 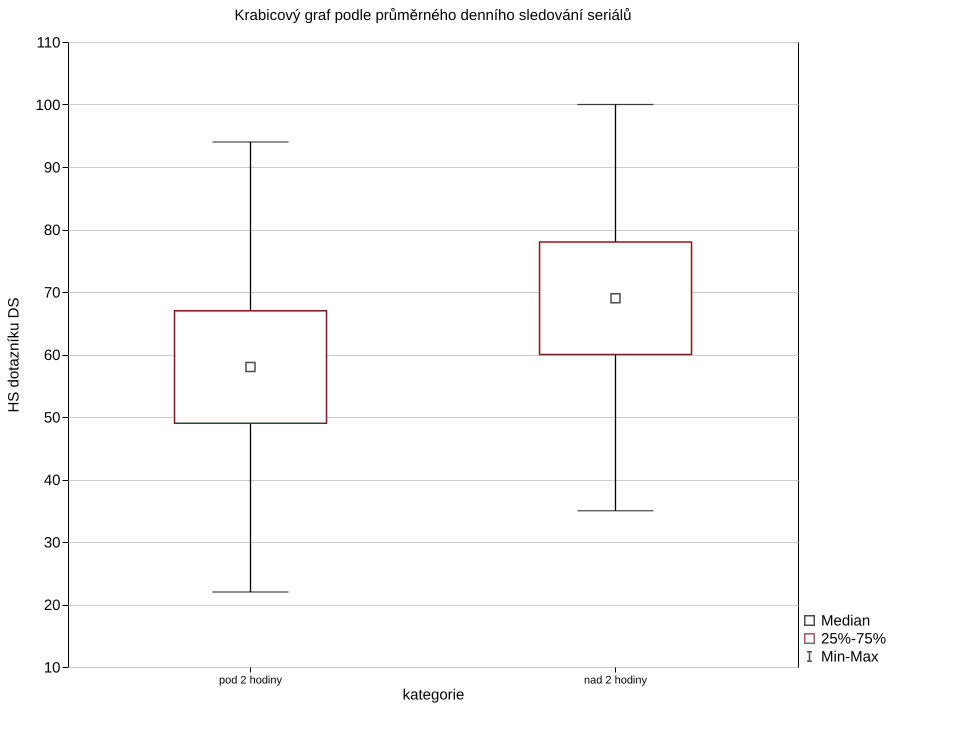 I want to click on y-tick-label: 10, so click(x=52, y=668).